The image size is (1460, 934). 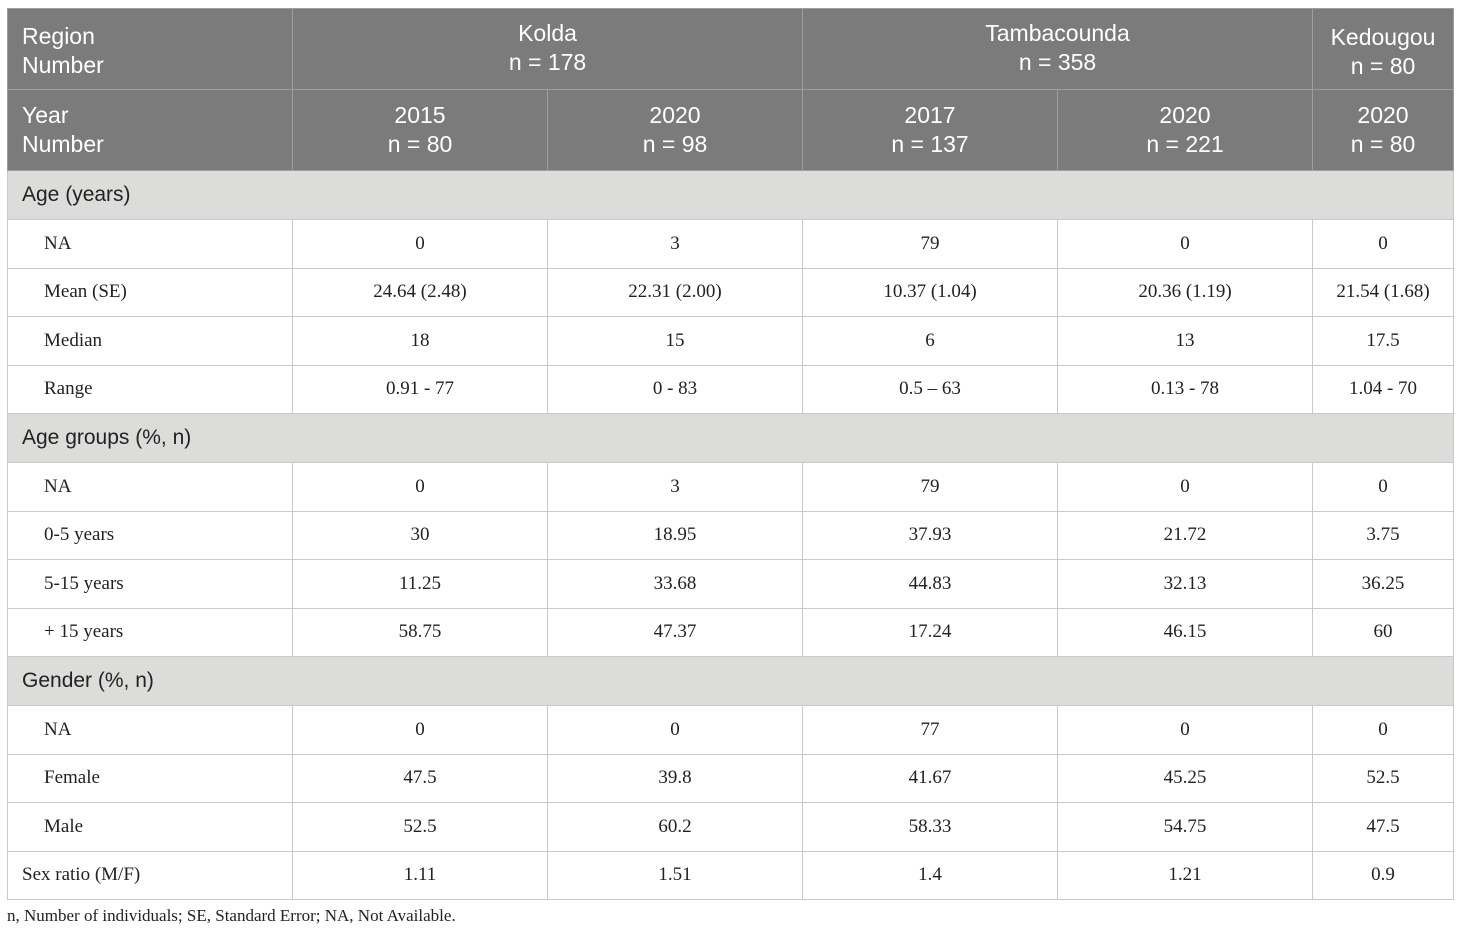 I want to click on region-count: n = 178, so click(x=547, y=62).